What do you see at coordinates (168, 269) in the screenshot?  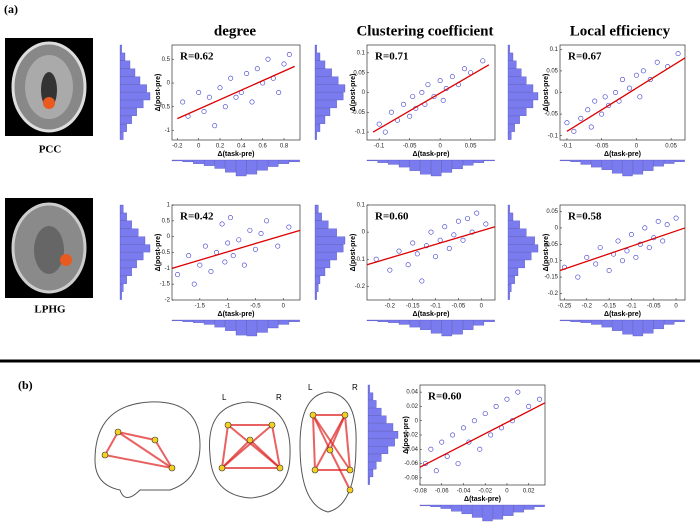 I see `y-tick-label: -1` at bounding box center [168, 269].